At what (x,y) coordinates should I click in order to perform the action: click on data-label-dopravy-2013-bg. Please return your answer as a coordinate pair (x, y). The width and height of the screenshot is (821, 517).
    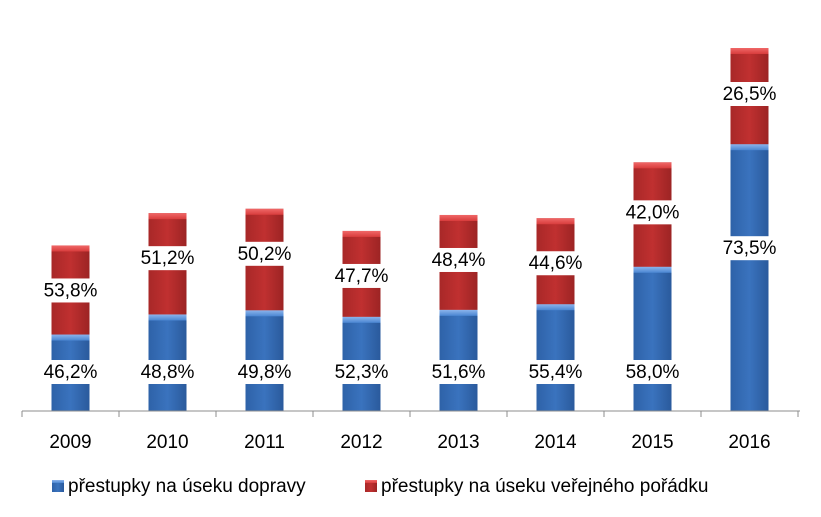
    Looking at the image, I should click on (458, 372).